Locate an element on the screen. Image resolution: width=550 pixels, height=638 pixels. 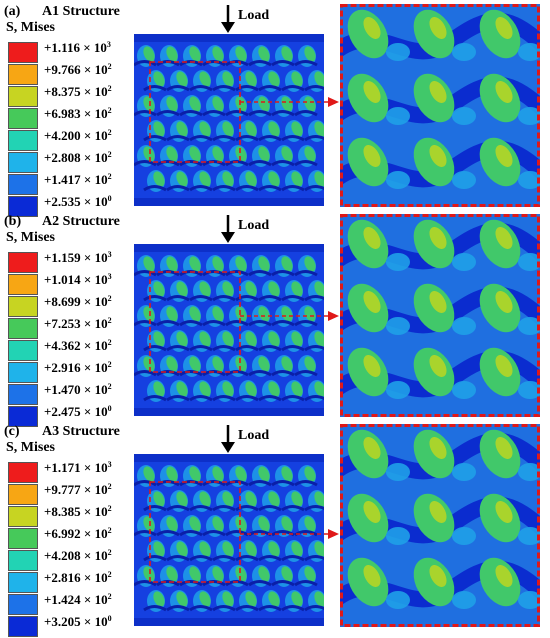
legend-tick-label: +8.699 × 102 is located at coordinates (78, 299).